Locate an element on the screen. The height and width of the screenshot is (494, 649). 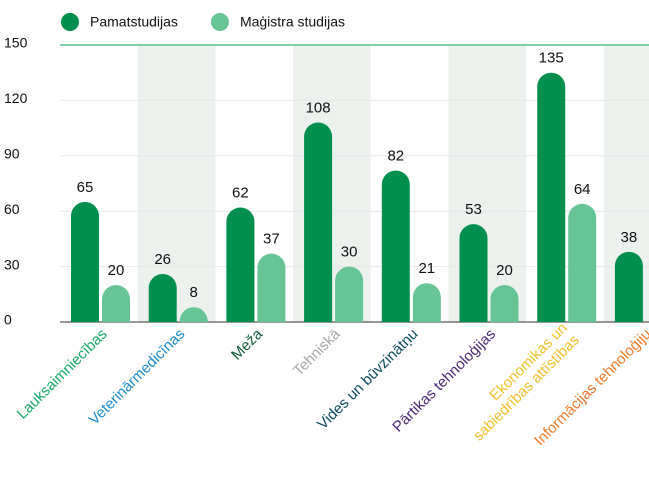
data-label: 62 is located at coordinates (240, 192).